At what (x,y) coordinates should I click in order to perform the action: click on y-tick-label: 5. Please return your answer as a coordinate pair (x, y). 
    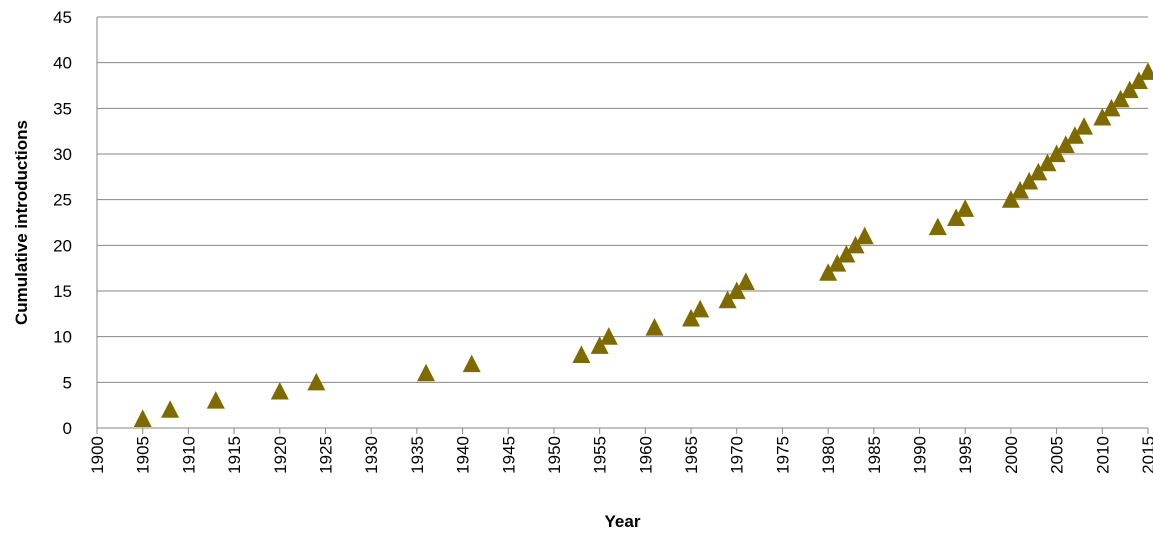
    Looking at the image, I should click on (67, 382).